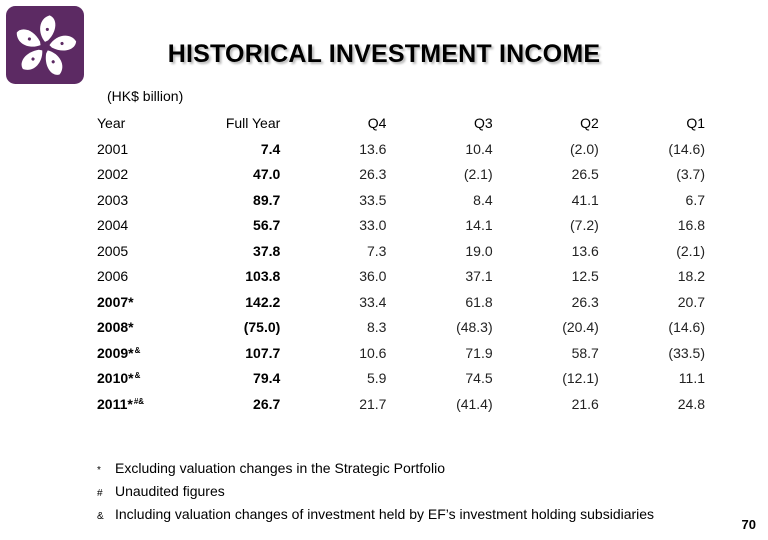 The width and height of the screenshot is (768, 540). I want to click on year-label: 2011*, so click(115, 403).